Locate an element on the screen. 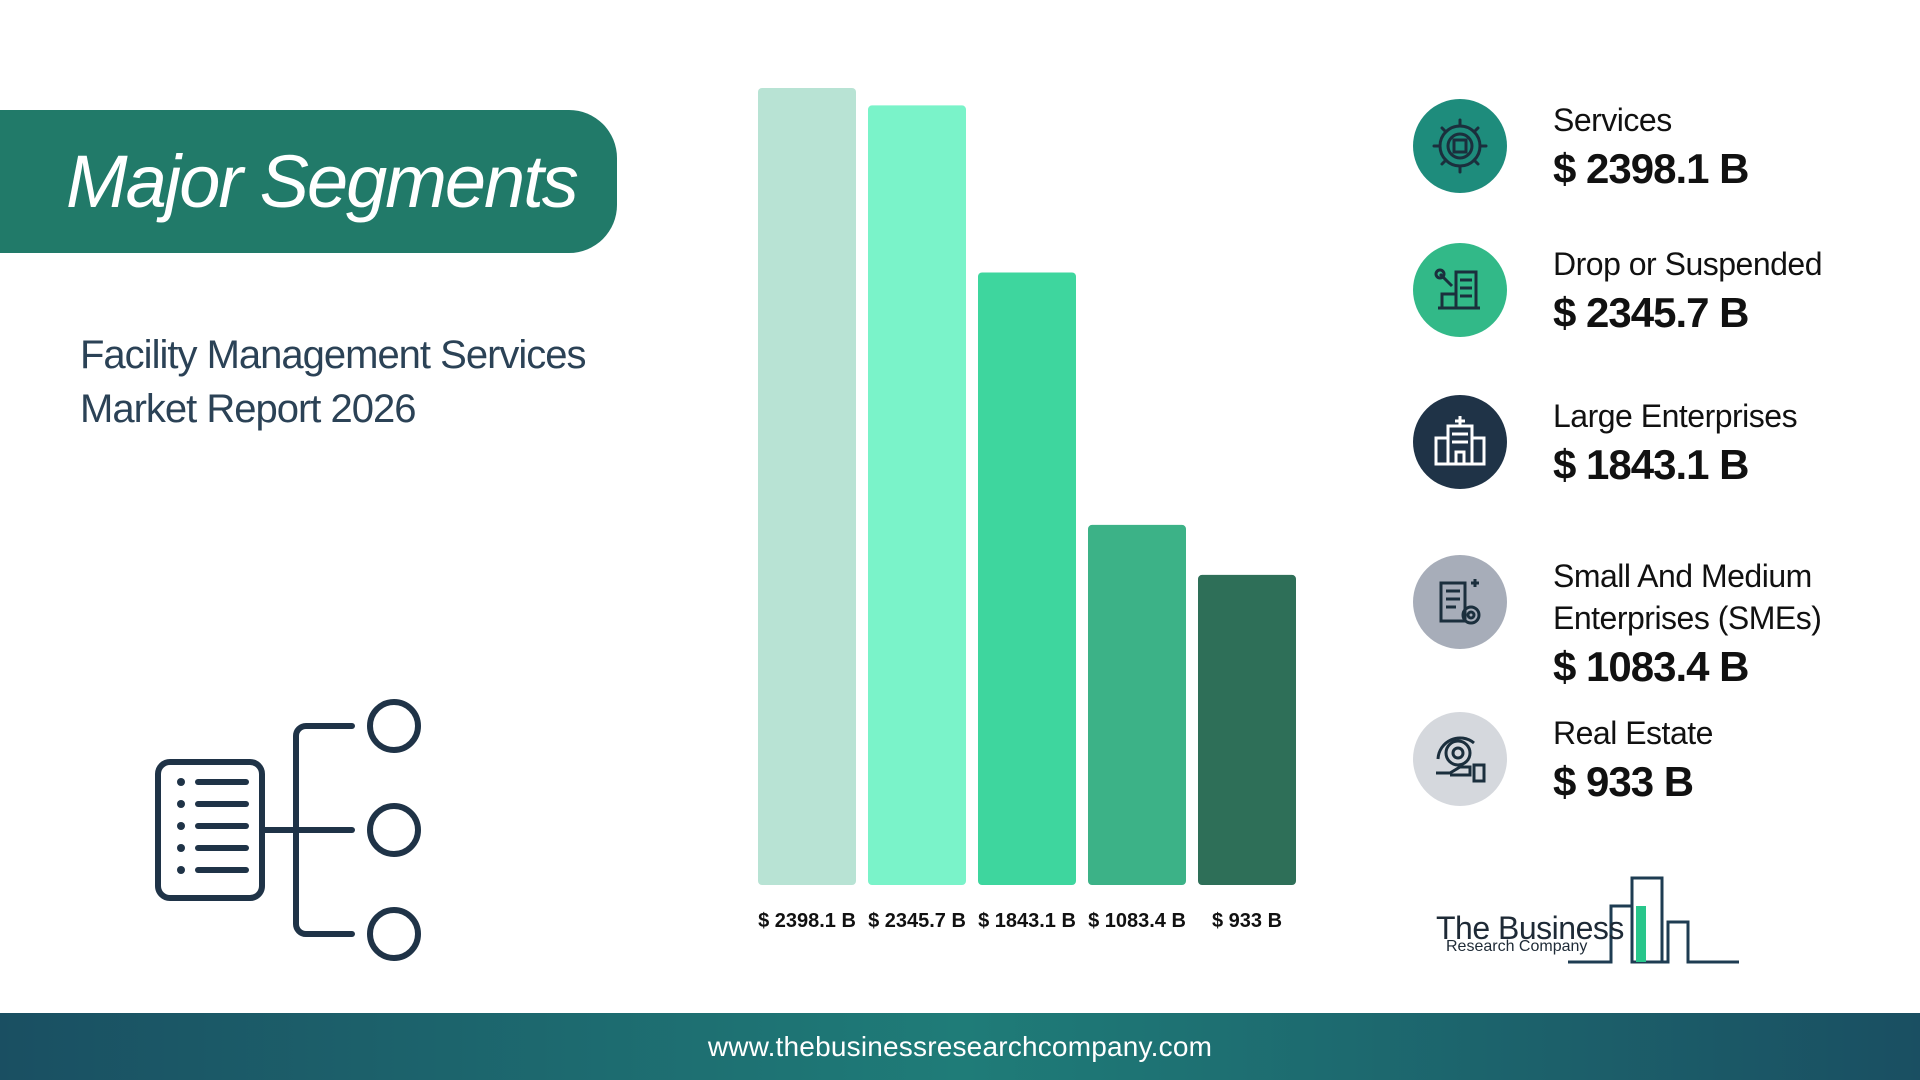 The height and width of the screenshot is (1080, 1920). logo-line-2: Research Company is located at coordinates (1517, 946).